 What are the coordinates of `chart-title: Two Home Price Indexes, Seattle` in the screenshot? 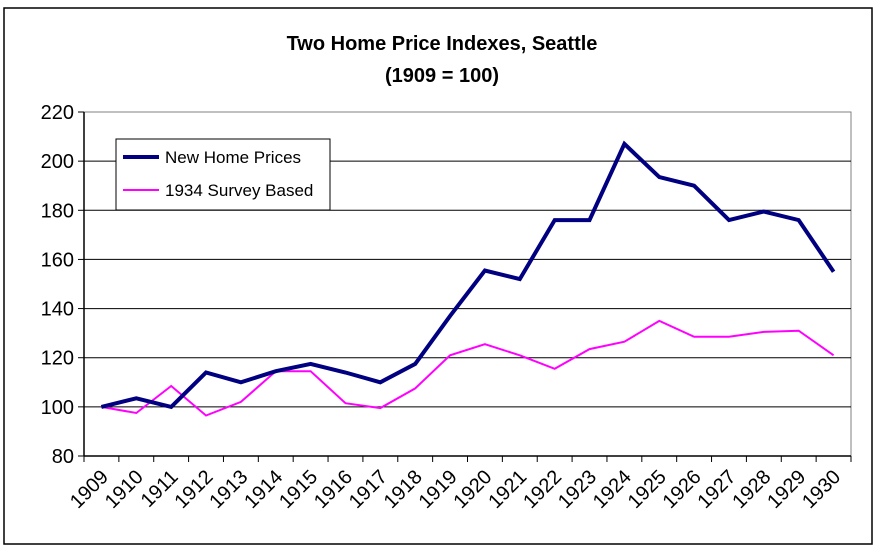 It's located at (442, 44).